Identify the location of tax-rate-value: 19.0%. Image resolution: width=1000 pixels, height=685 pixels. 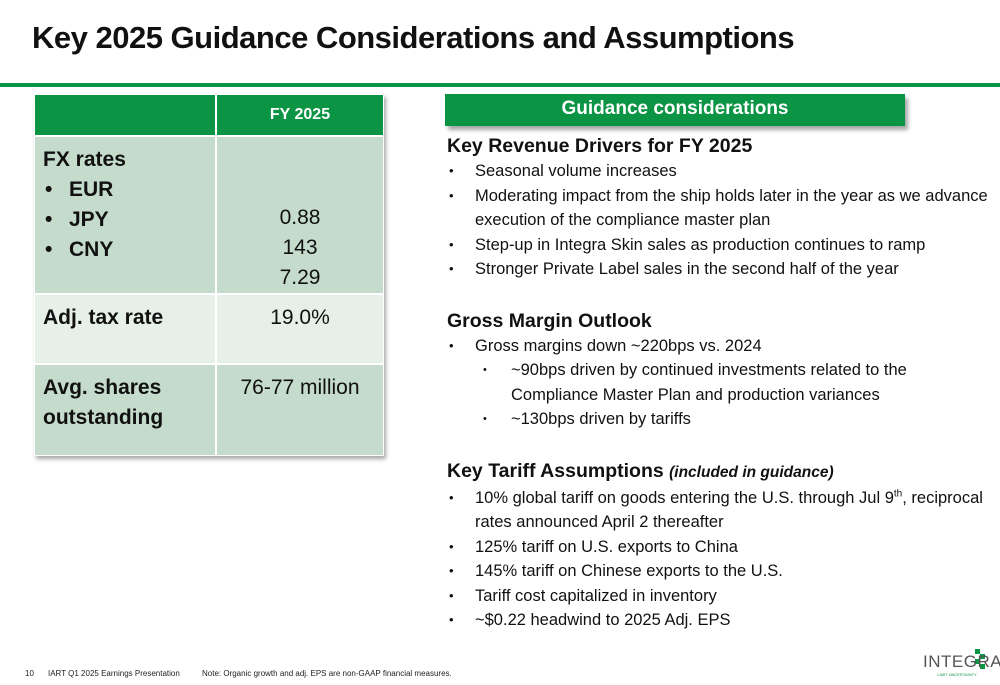
(300, 329).